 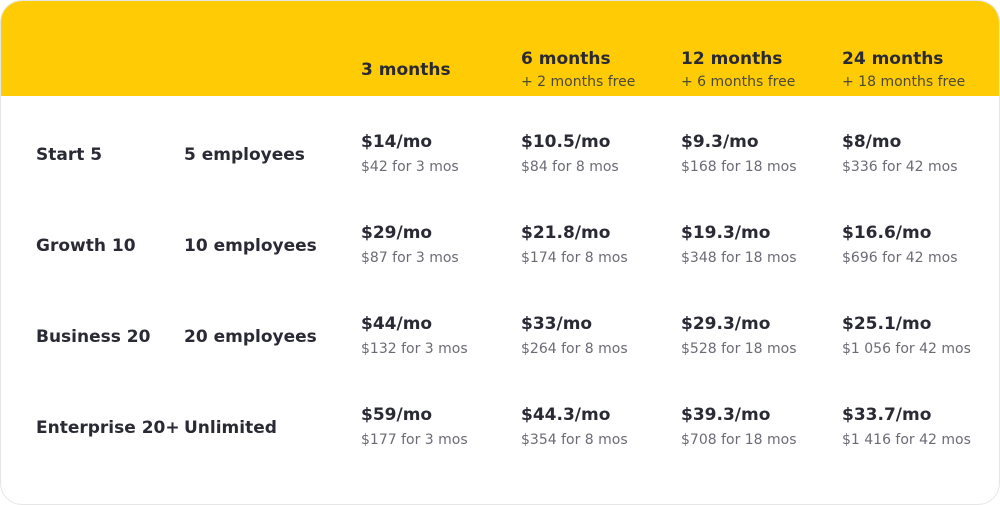 What do you see at coordinates (410, 167) in the screenshot?
I see `total-price: $42 for 3 mos` at bounding box center [410, 167].